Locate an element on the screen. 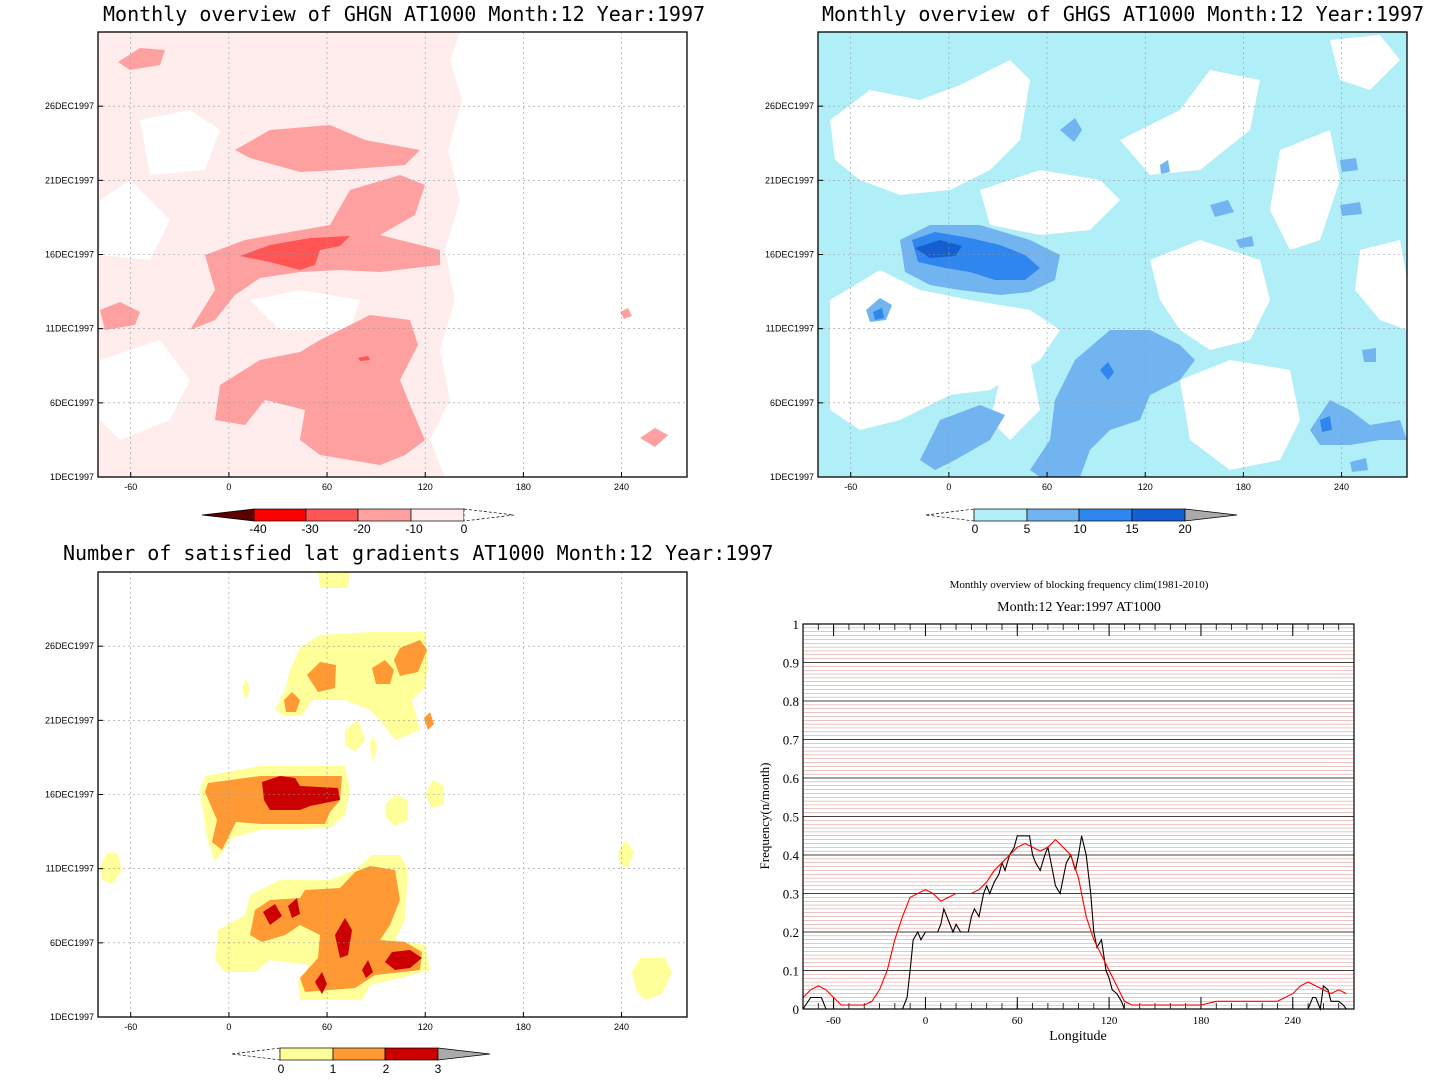 This screenshot has height=1091, width=1440. y-tick-label: 0.7 is located at coordinates (791, 740).